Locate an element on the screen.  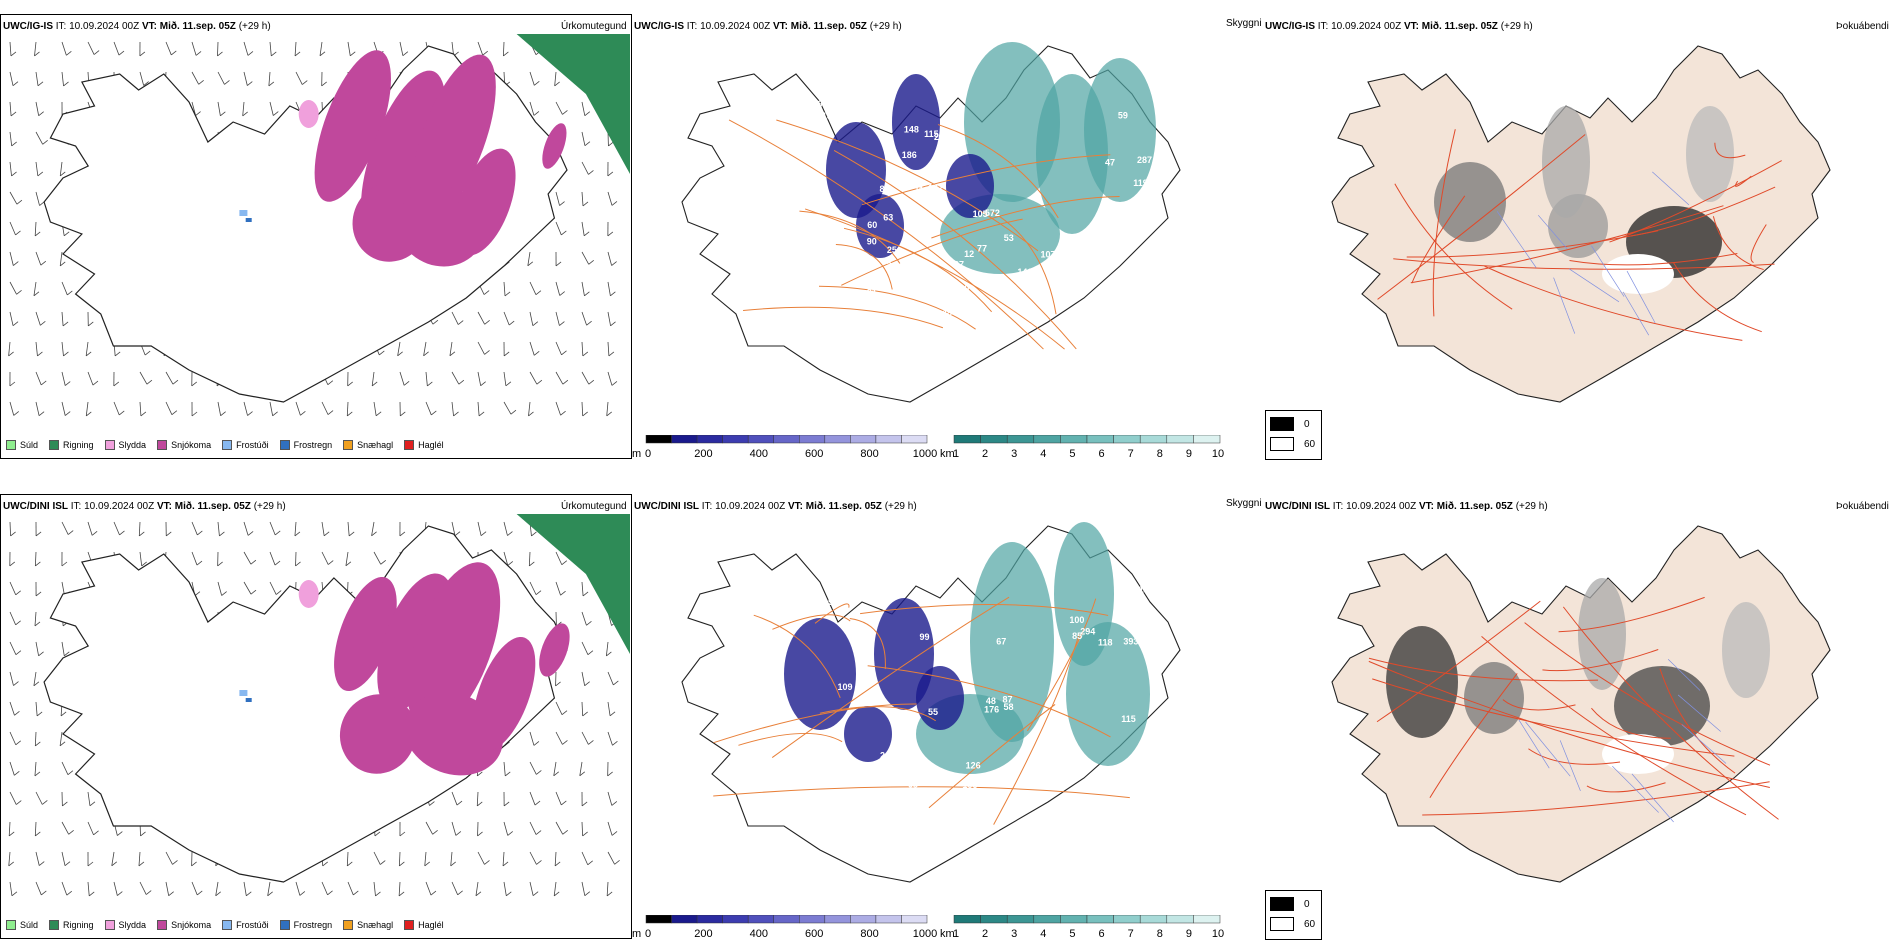
fog-area is located at coordinates (1566, 162).